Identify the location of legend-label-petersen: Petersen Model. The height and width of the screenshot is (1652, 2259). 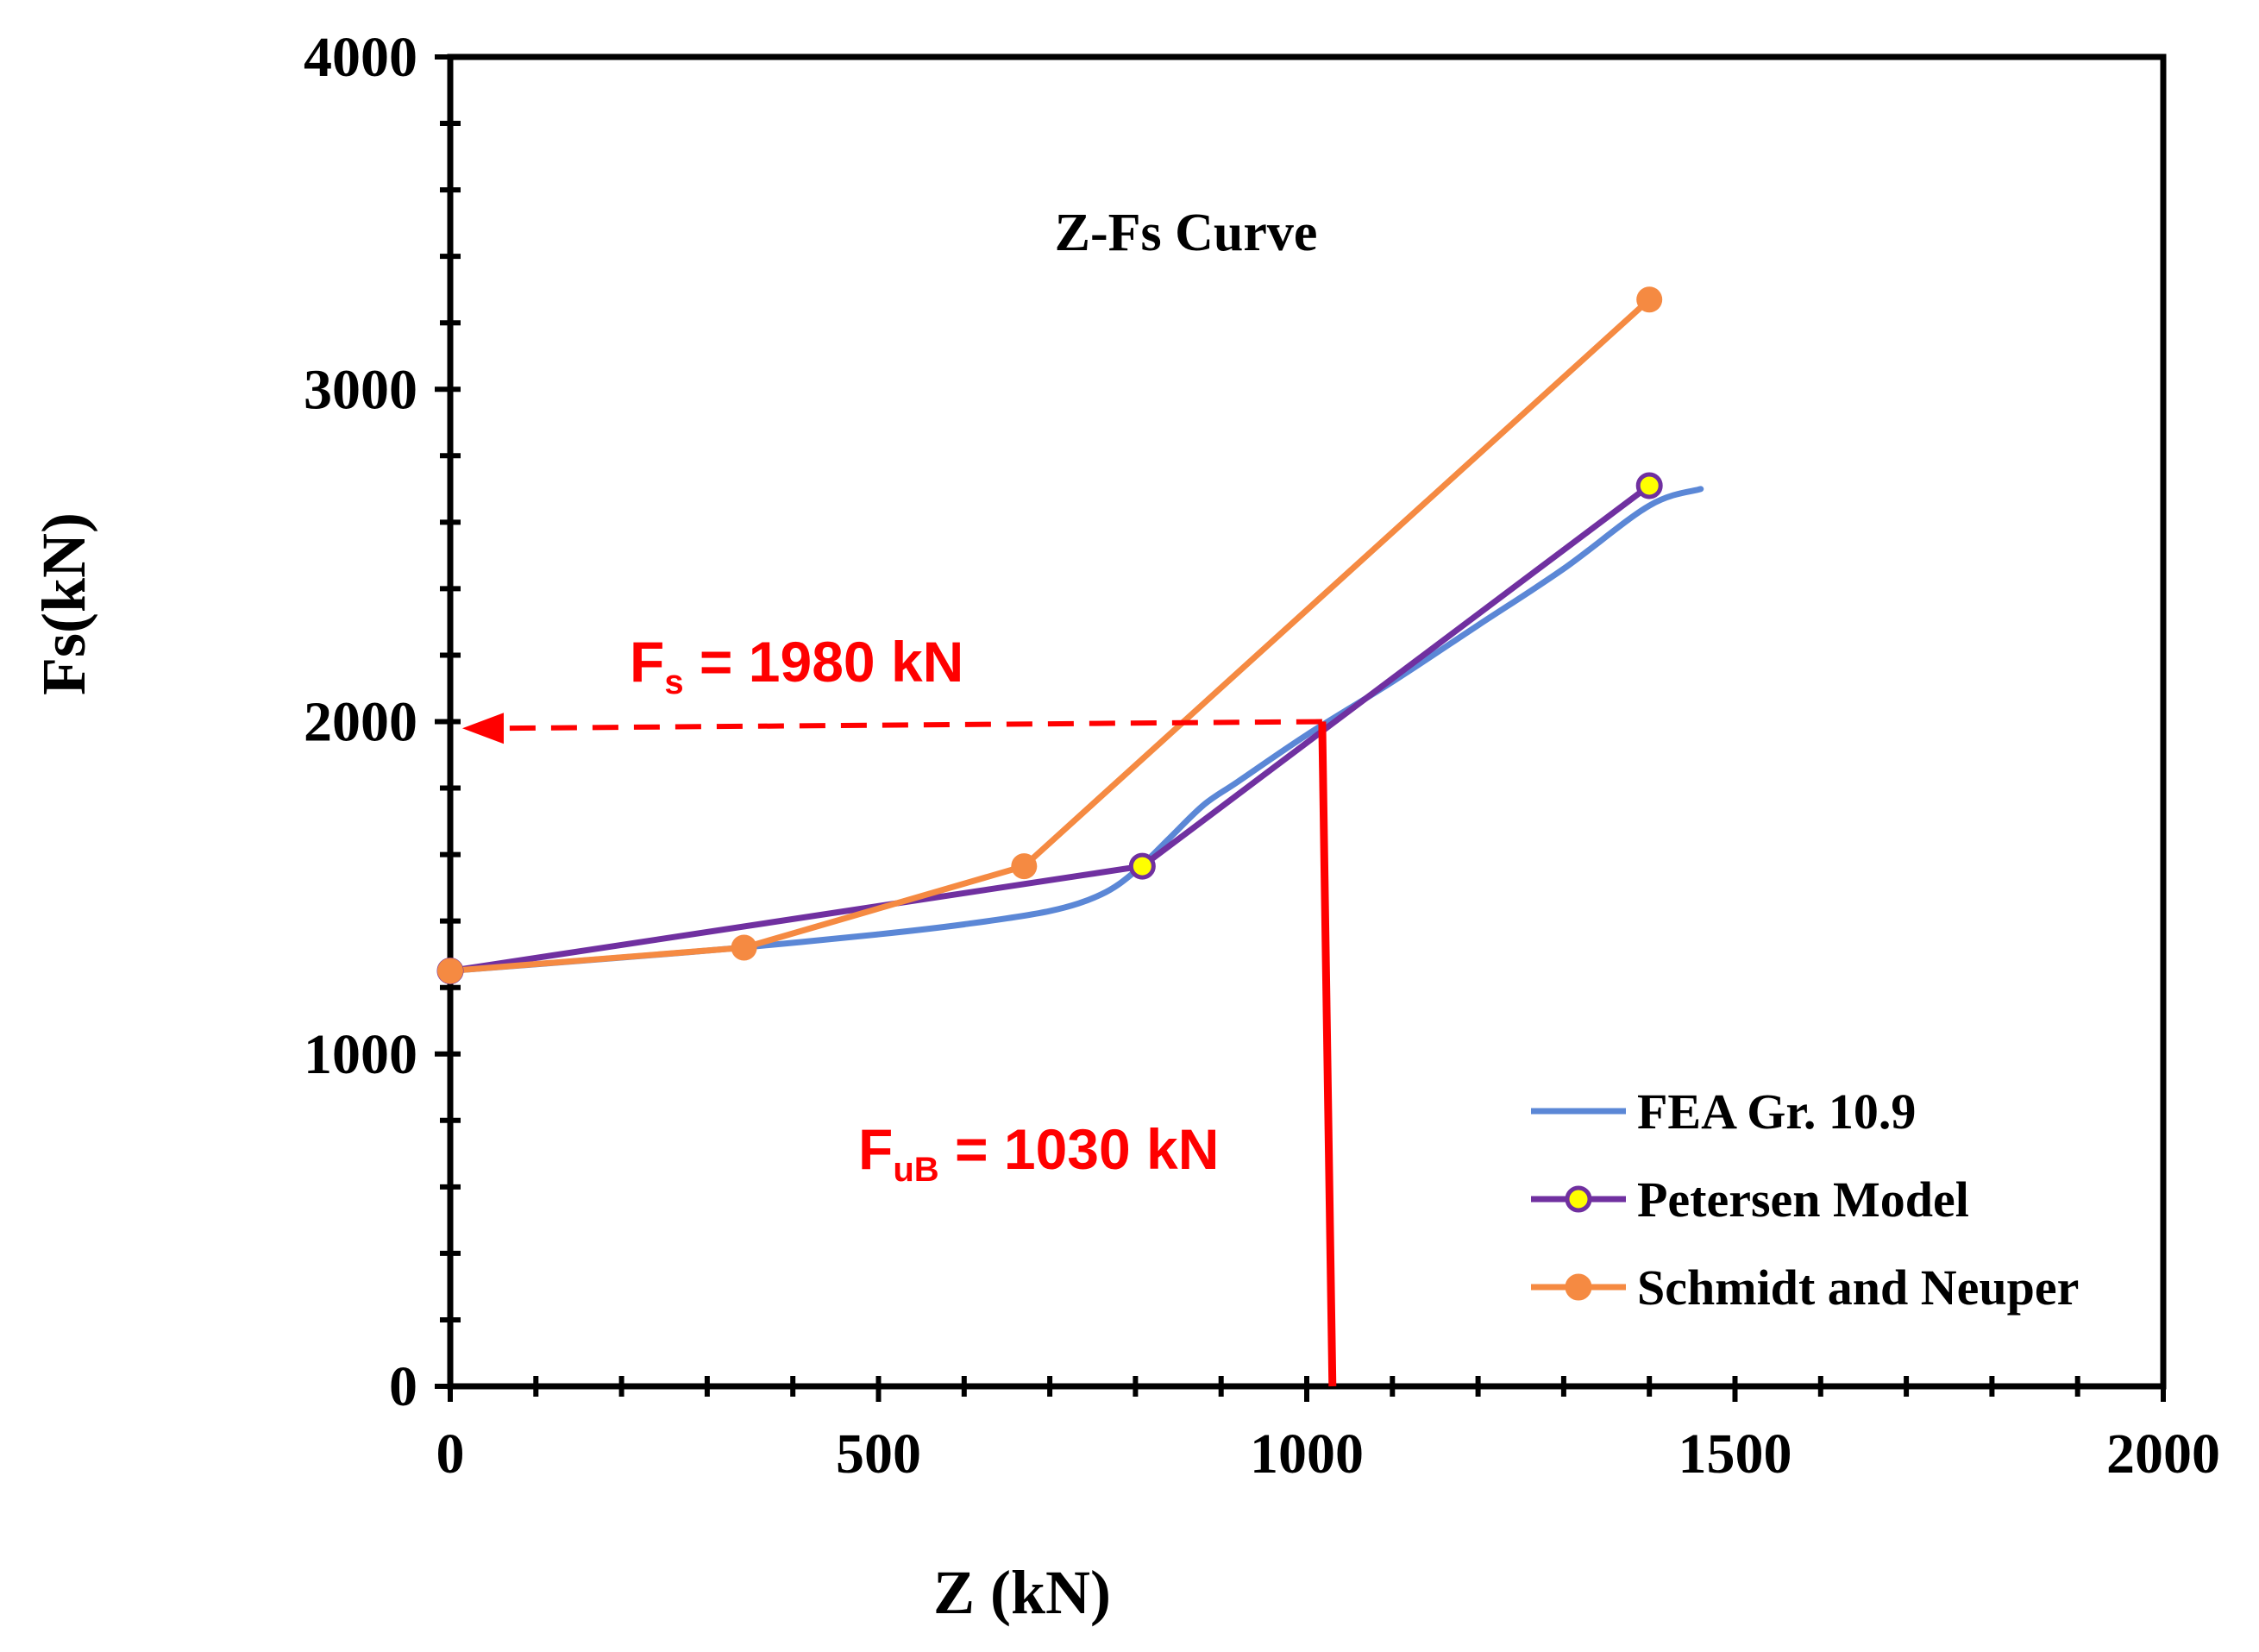
(1803, 1199).